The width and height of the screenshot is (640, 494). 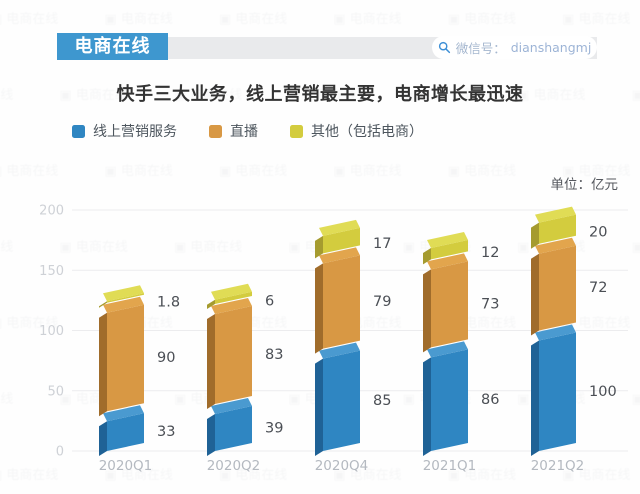 I want to click on value-label: 73, so click(x=490, y=304).